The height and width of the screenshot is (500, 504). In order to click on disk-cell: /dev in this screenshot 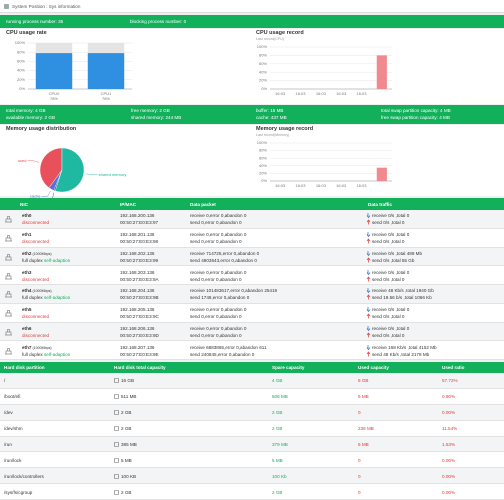, I will do `click(8, 413)`.